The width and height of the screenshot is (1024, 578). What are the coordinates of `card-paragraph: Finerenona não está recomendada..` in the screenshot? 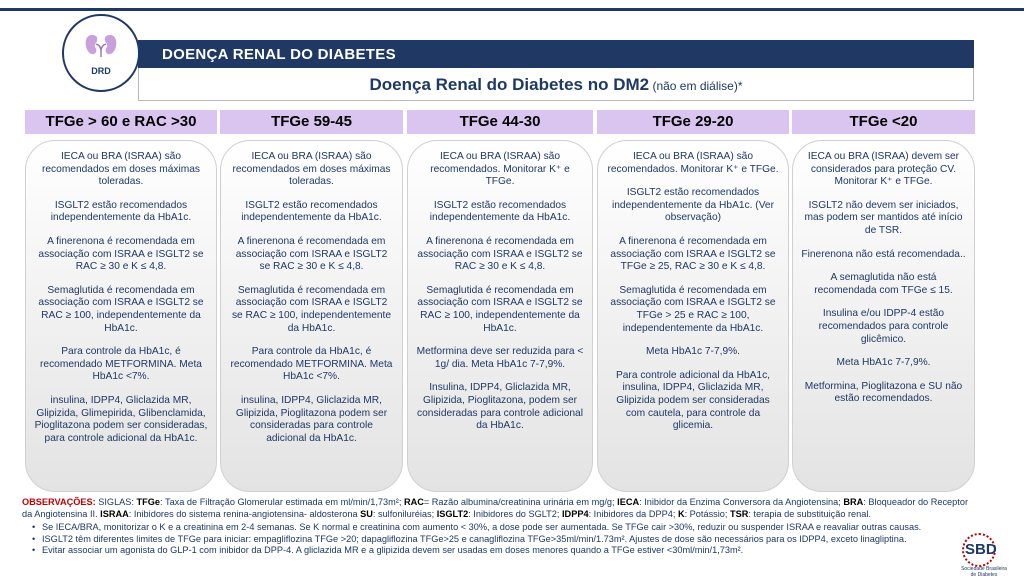 It's located at (883, 254).